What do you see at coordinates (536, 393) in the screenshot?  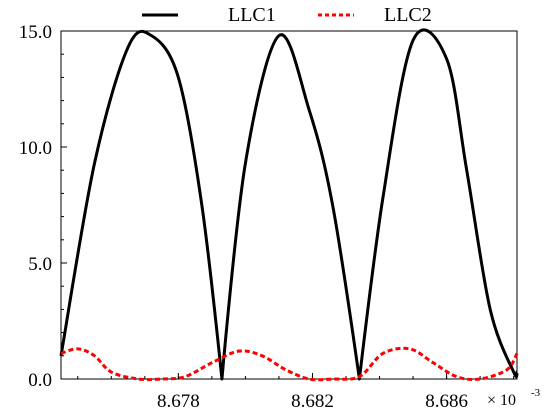 I see `x-axis-exponent-power: -3` at bounding box center [536, 393].